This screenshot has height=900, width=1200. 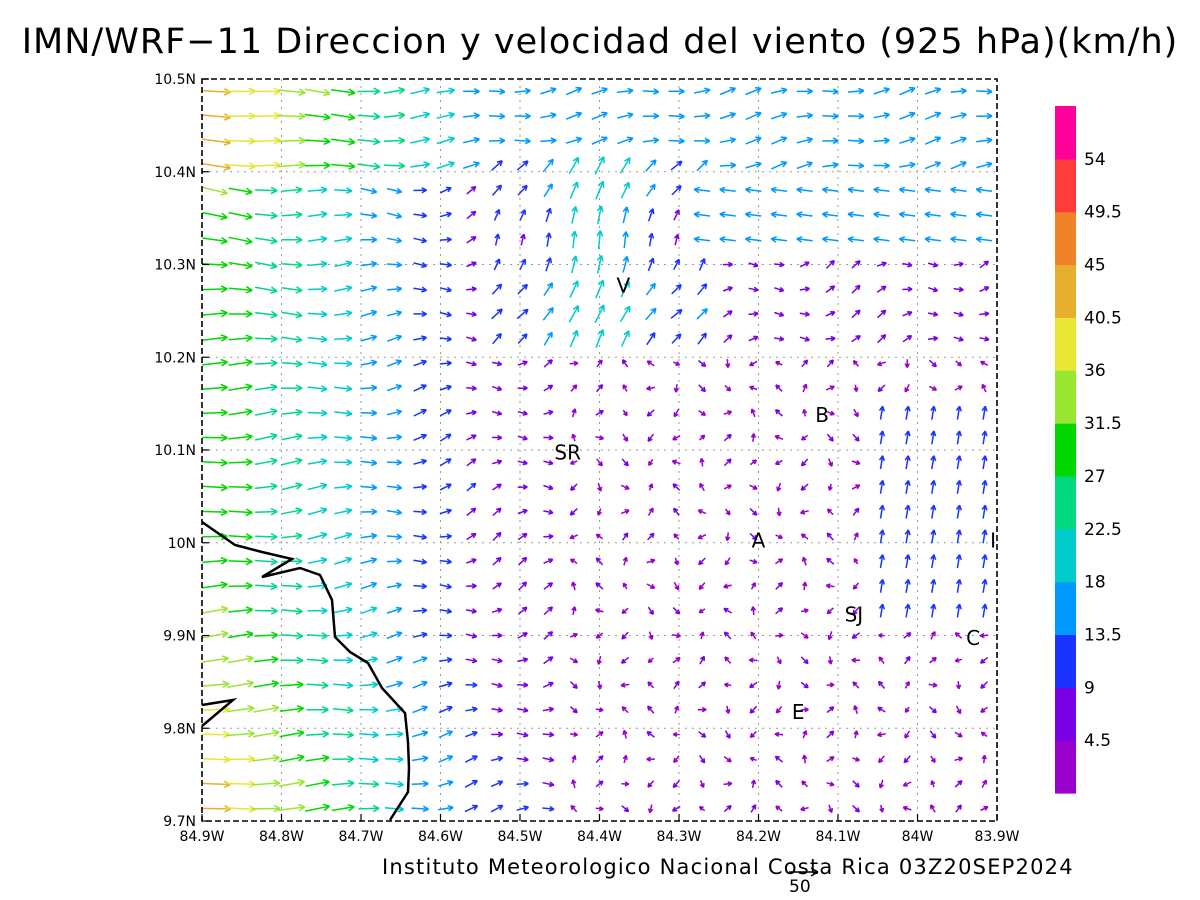 I want to click on colorbar: 54 49.5 45 40.5 36 31.5 27 22.5 18 13.5 9 4.5, so click(x=1088, y=450).